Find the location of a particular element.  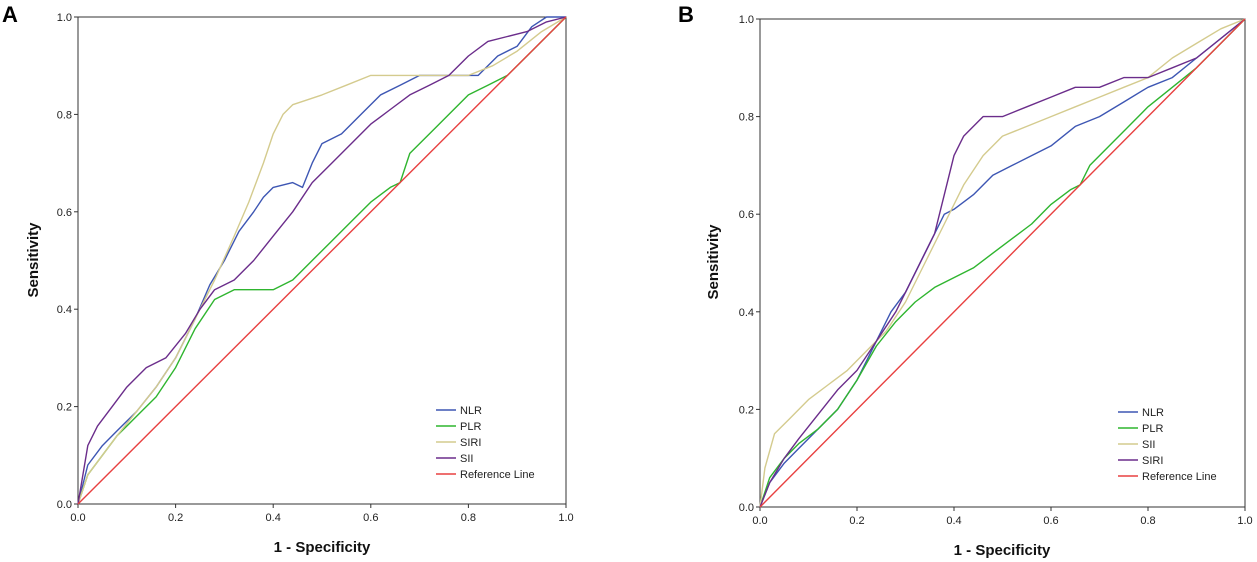

panel-b-x-tick-label: 1.0 is located at coordinates (1244, 521).